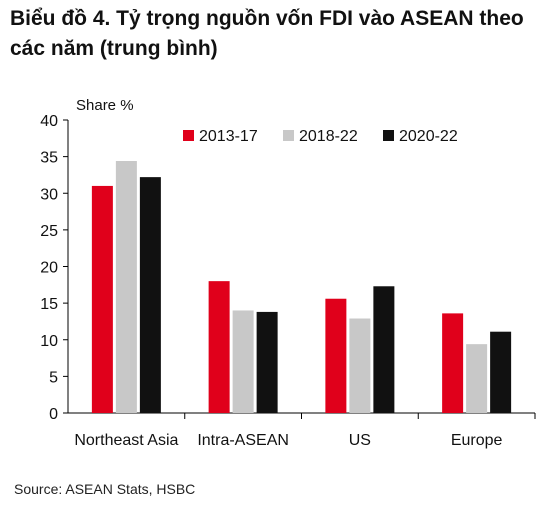 The image size is (549, 515). What do you see at coordinates (49, 194) in the screenshot?
I see `y-tick-label: 30` at bounding box center [49, 194].